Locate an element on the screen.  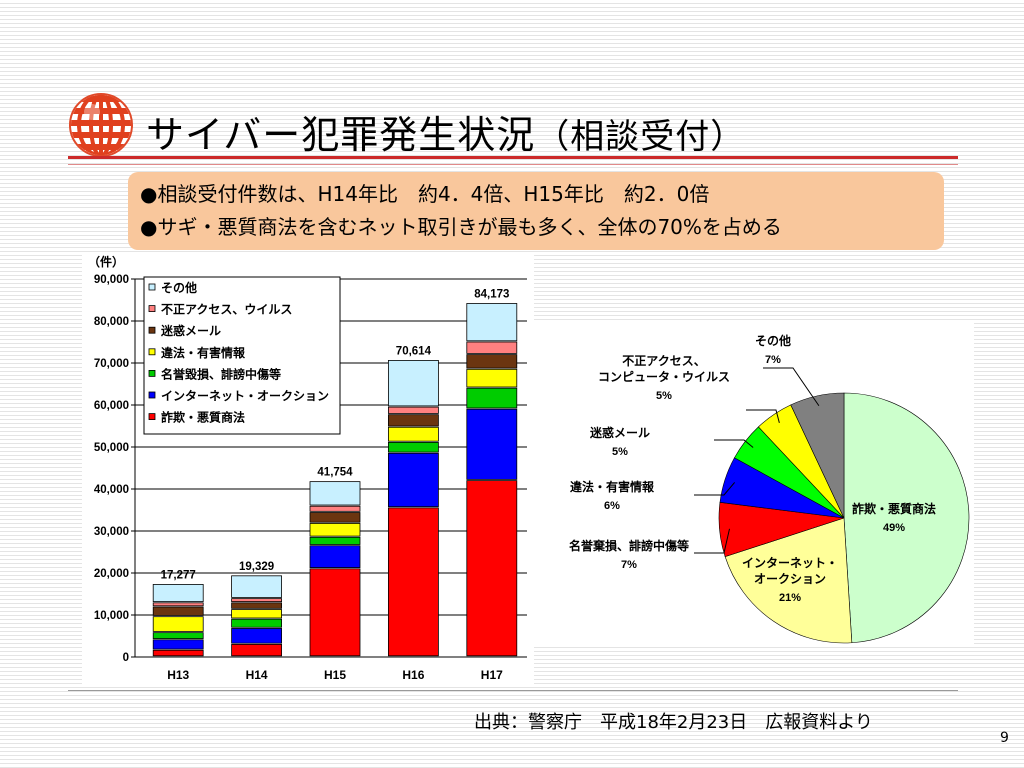
y-tick-label: 20,000 is located at coordinates (111, 574).